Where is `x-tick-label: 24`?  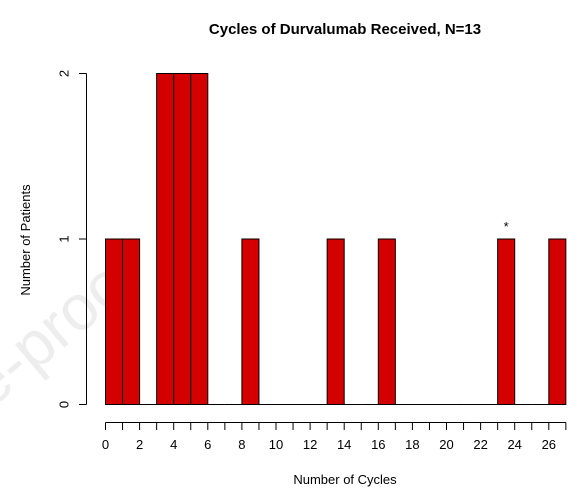 x-tick-label: 24 is located at coordinates (514, 444).